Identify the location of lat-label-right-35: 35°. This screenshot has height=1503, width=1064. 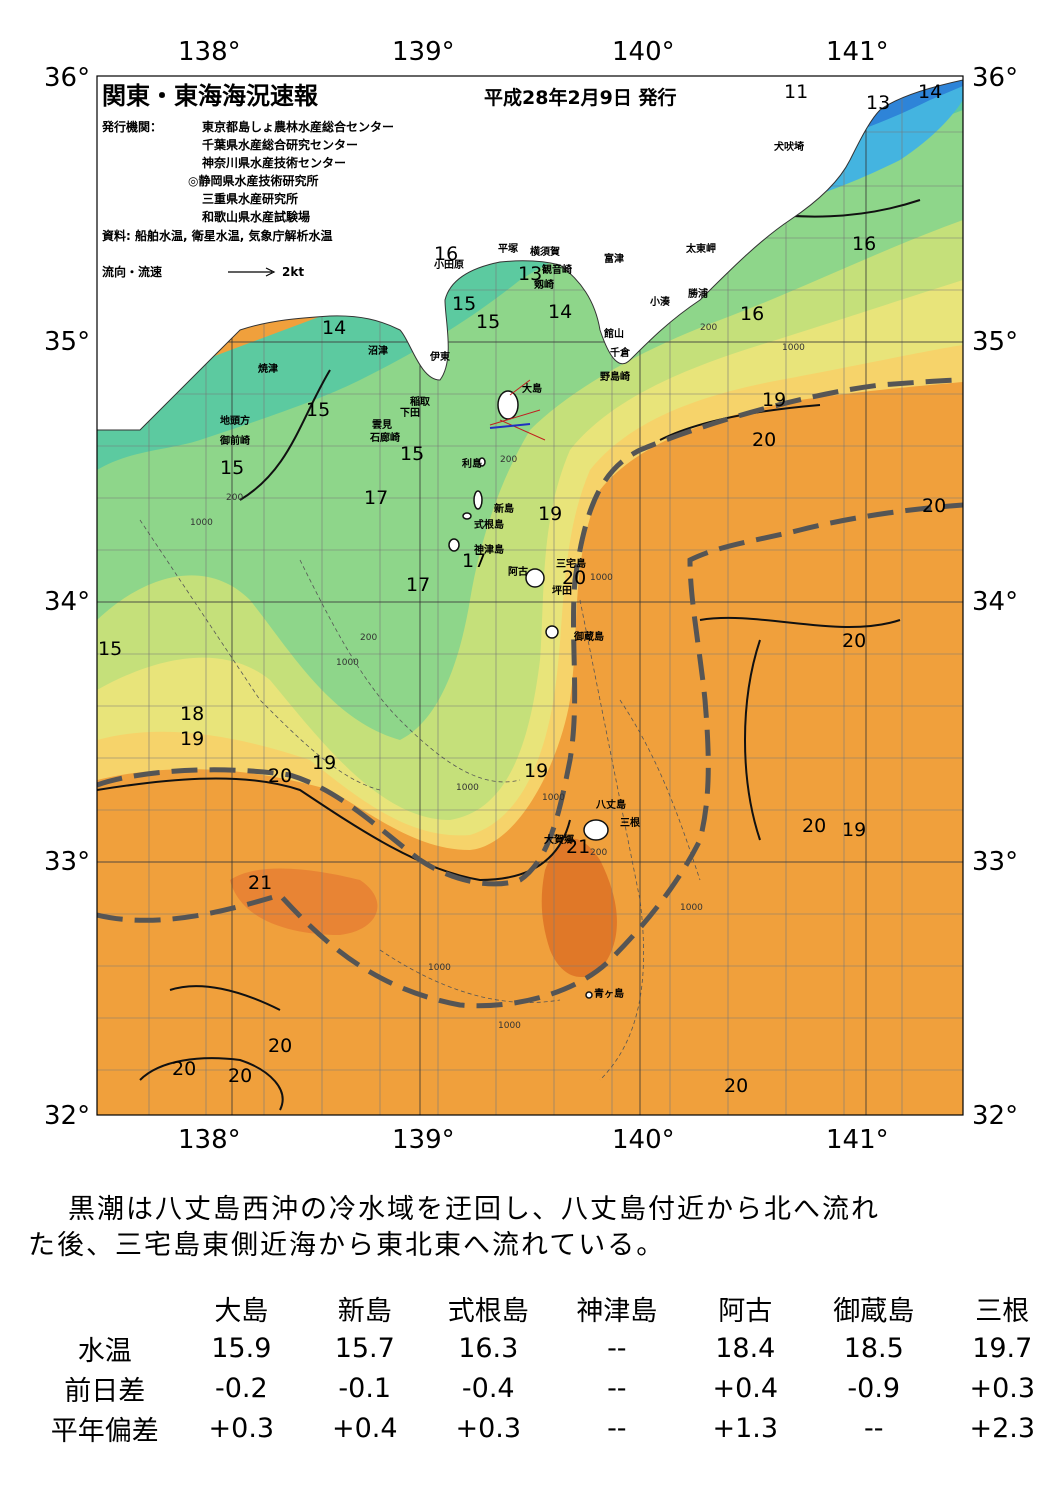
(995, 342).